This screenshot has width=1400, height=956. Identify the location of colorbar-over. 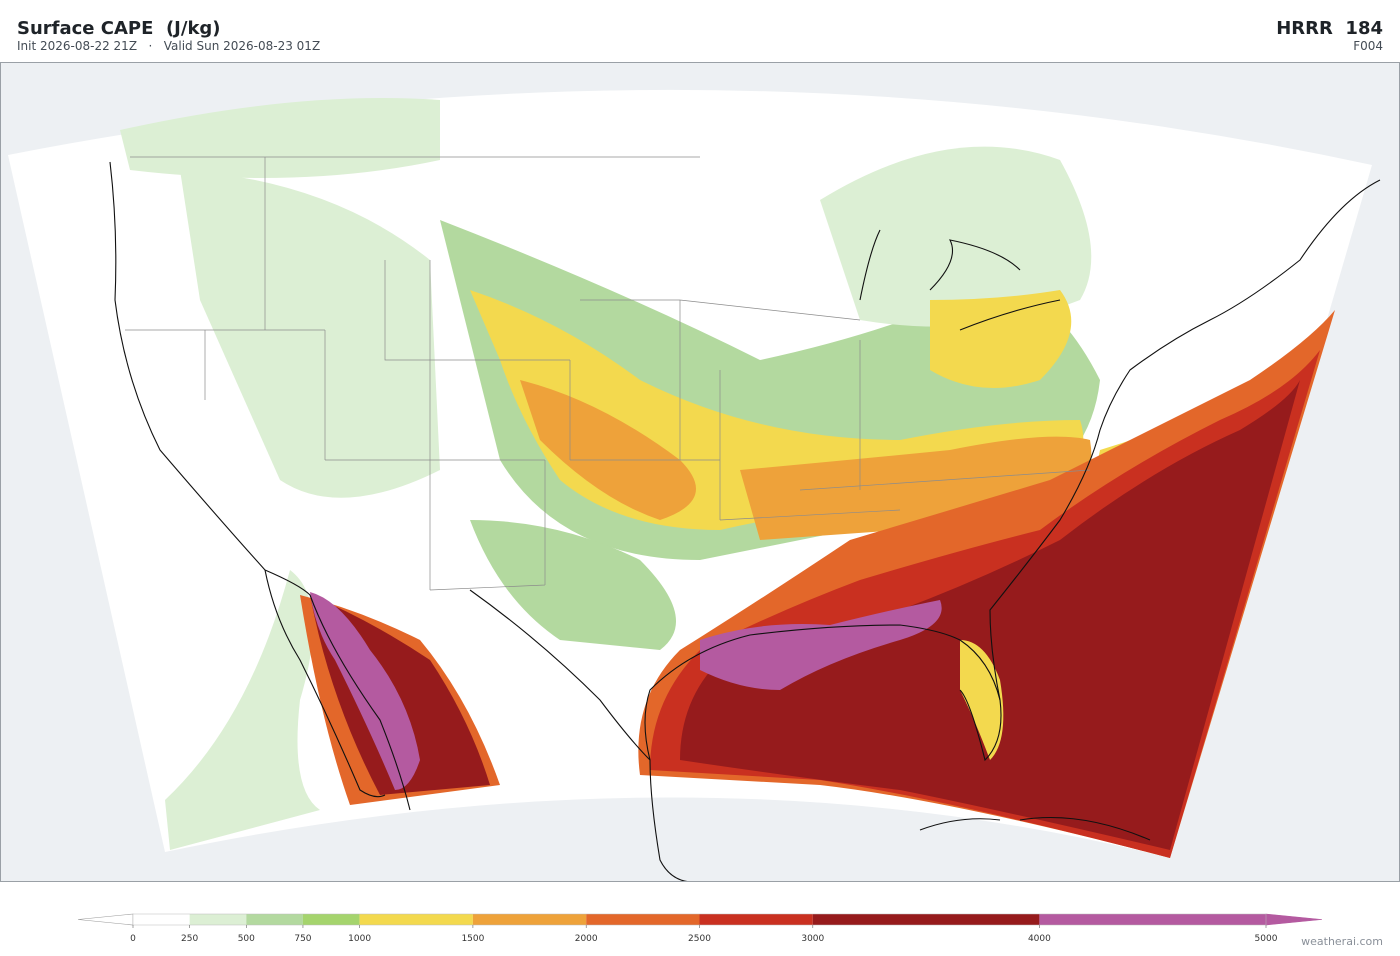
(1294, 919).